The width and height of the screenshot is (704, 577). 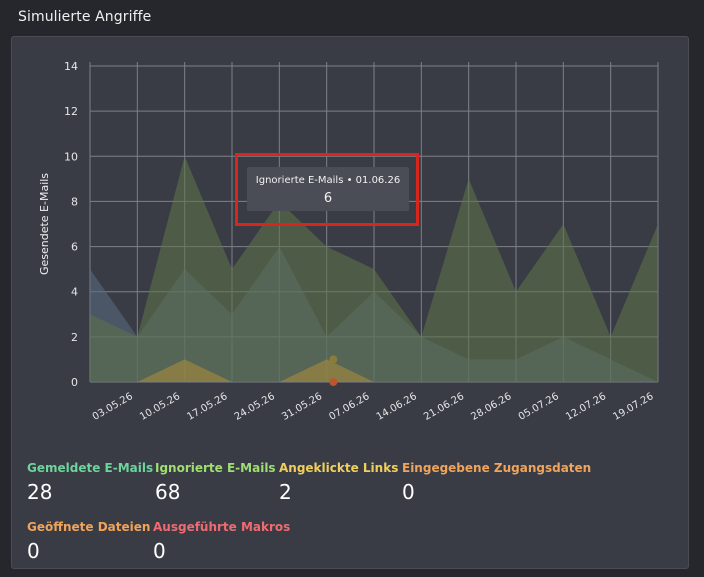 What do you see at coordinates (349, 407) in the screenshot?
I see `x-tick-label: 07.06.26` at bounding box center [349, 407].